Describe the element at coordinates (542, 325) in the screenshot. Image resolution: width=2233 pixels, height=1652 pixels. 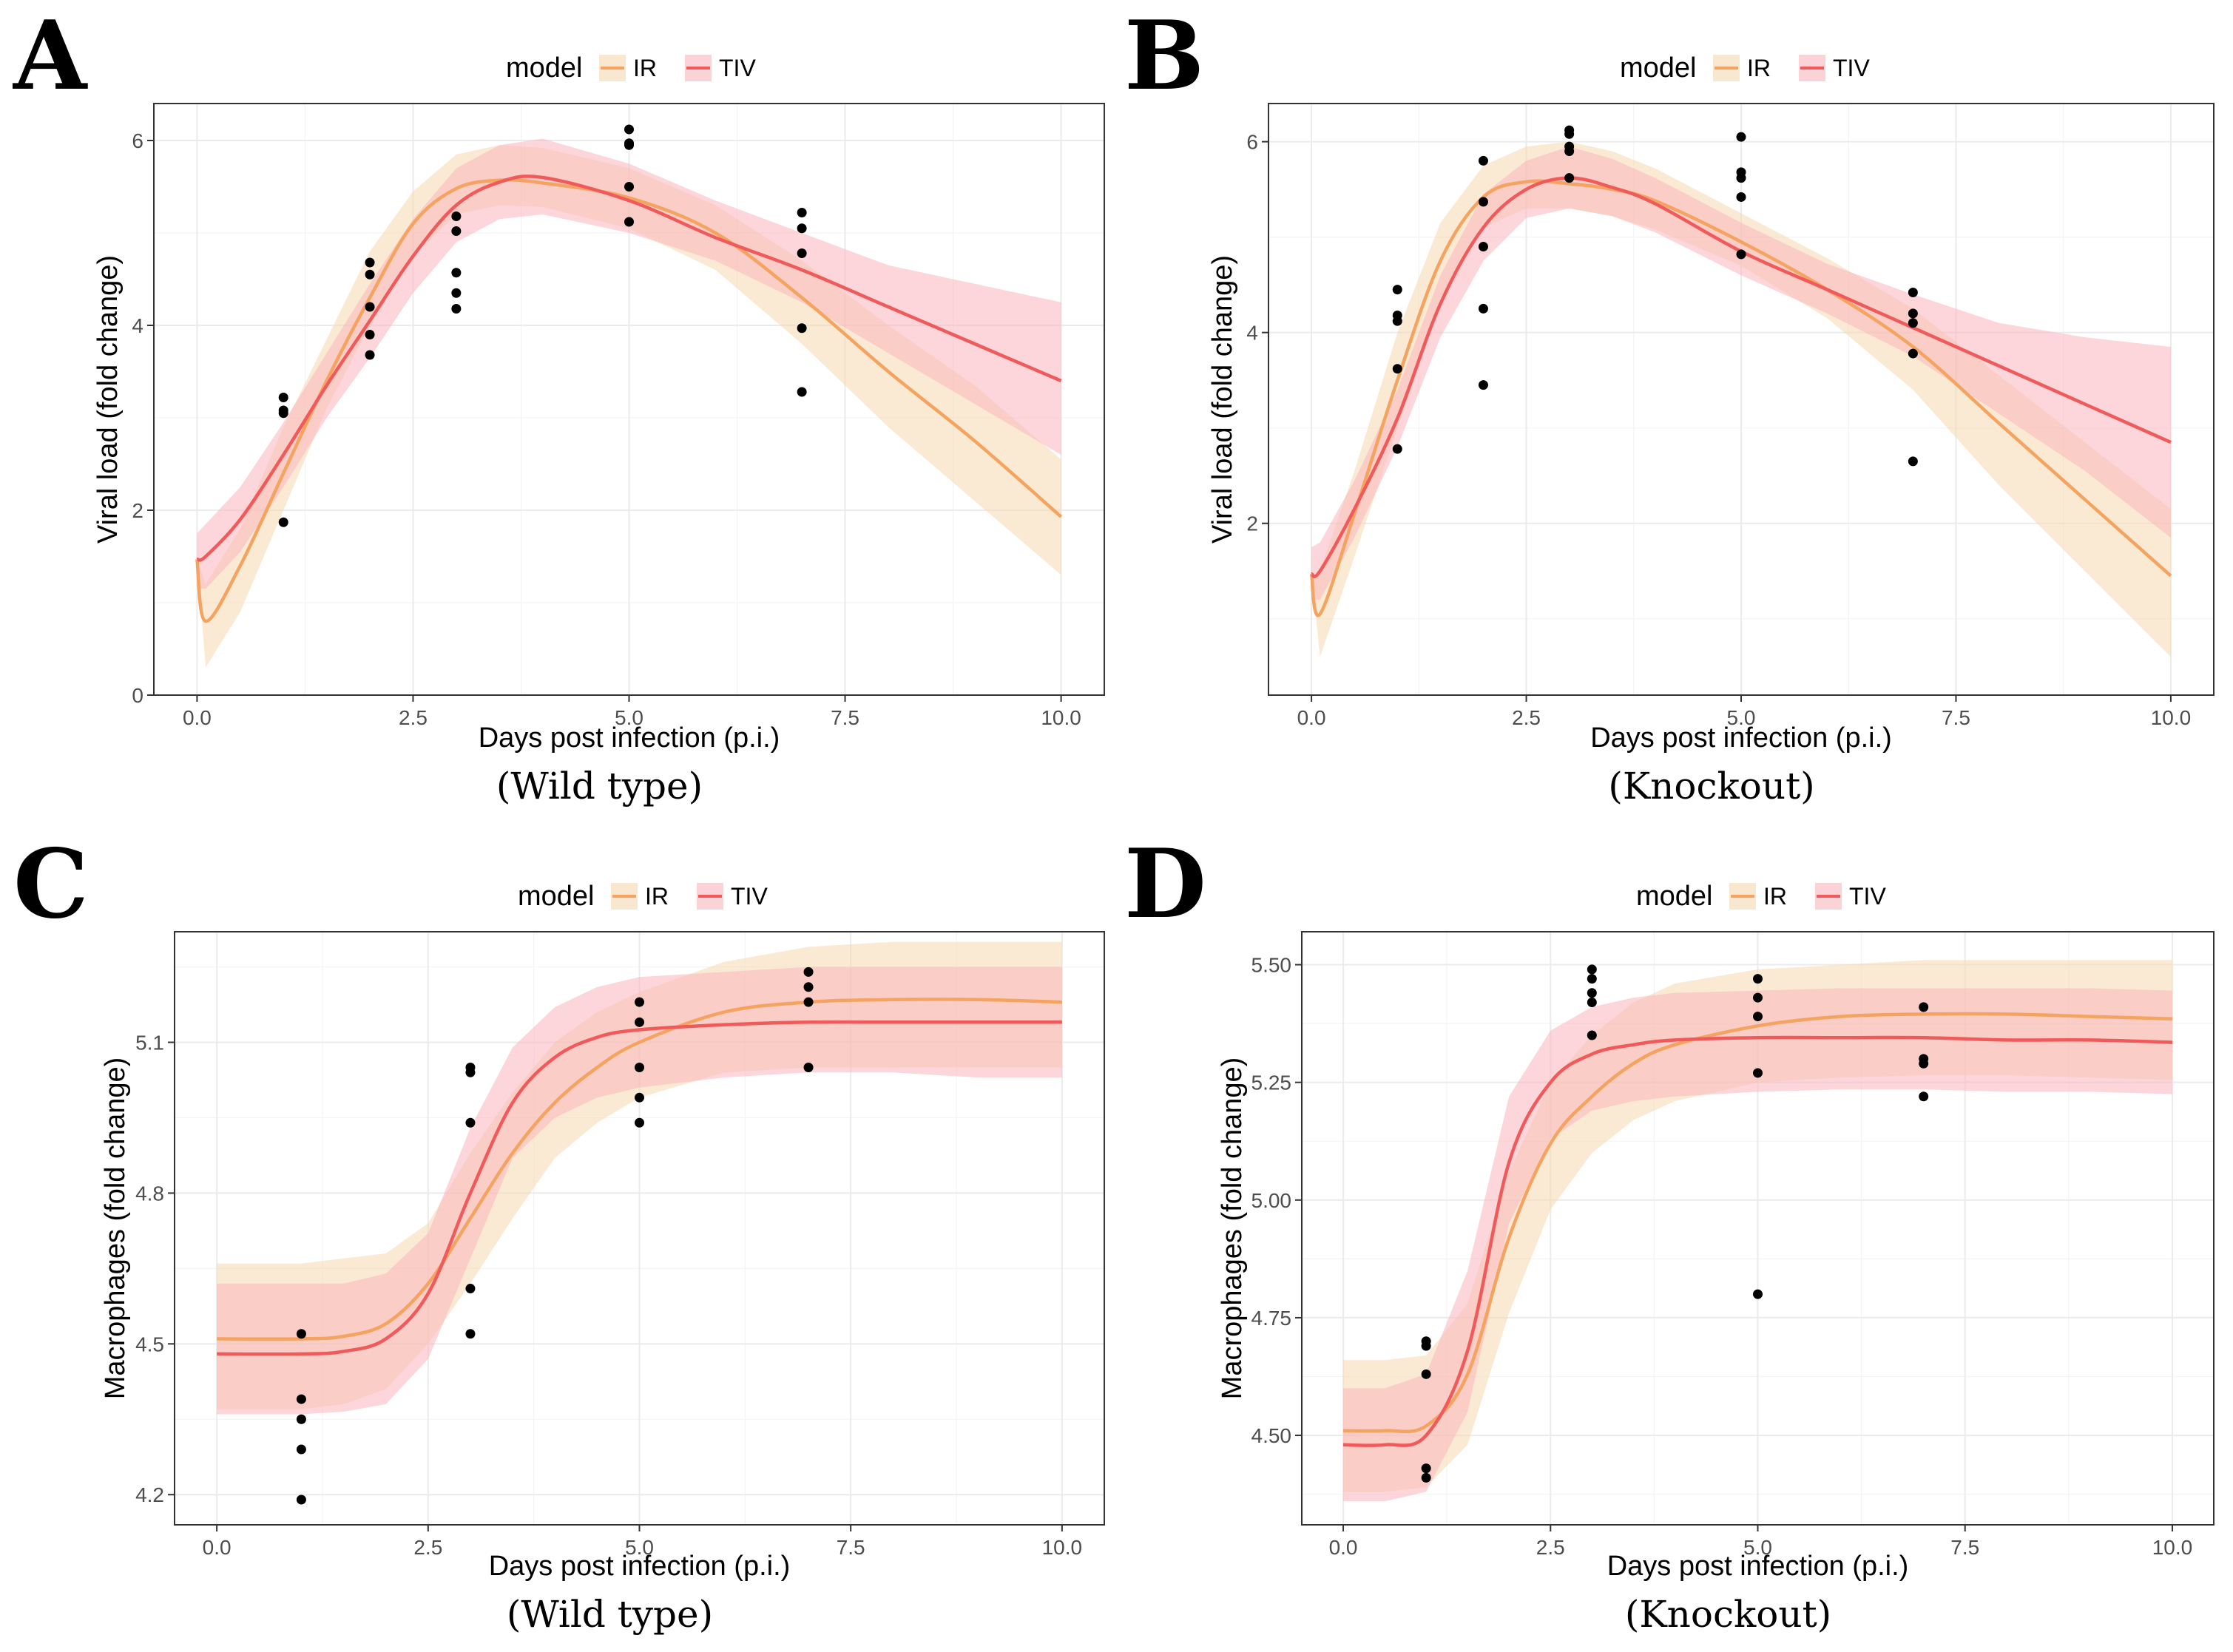
I see `panel-a-points` at that location.